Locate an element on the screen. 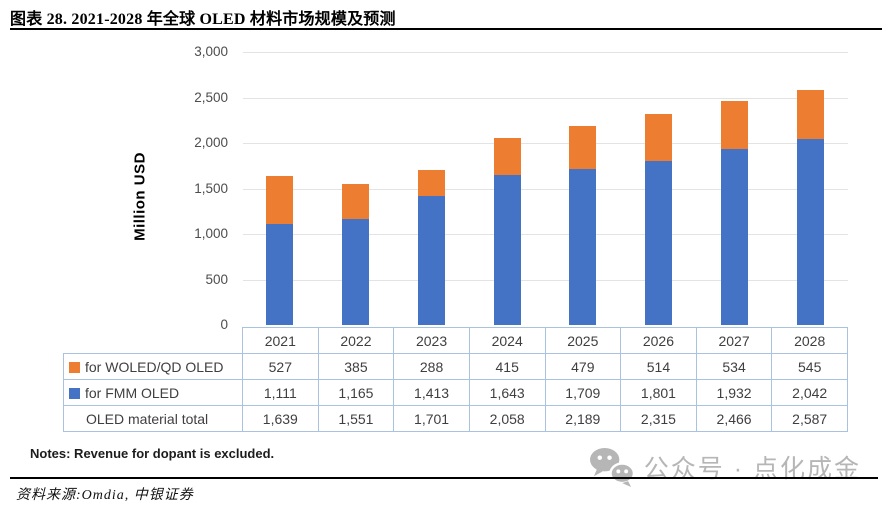  row-label-for-woled-qd-oled: for WOLED/QD OLED is located at coordinates (153, 366).